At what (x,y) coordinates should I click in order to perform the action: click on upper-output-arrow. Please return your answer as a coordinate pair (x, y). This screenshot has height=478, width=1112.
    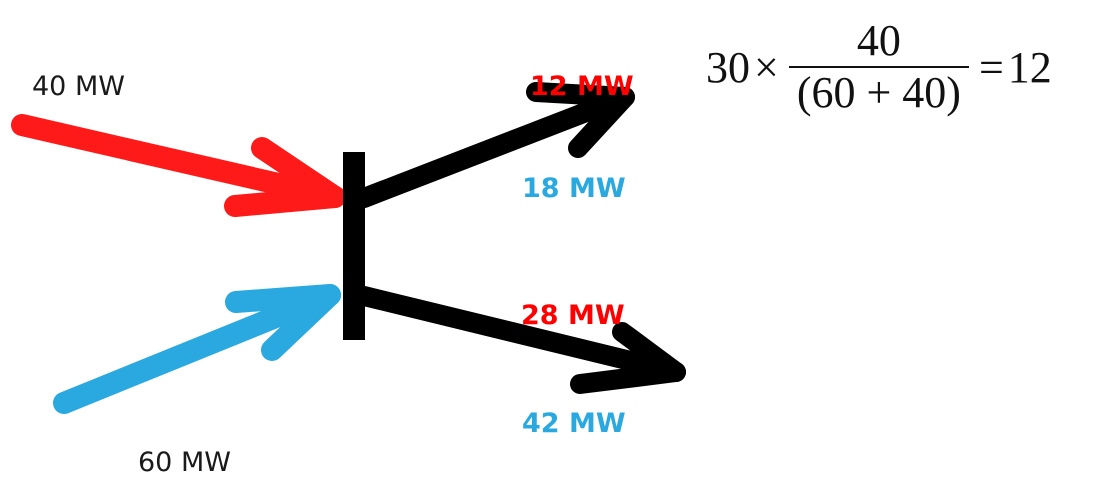
    Looking at the image, I should click on (494, 145).